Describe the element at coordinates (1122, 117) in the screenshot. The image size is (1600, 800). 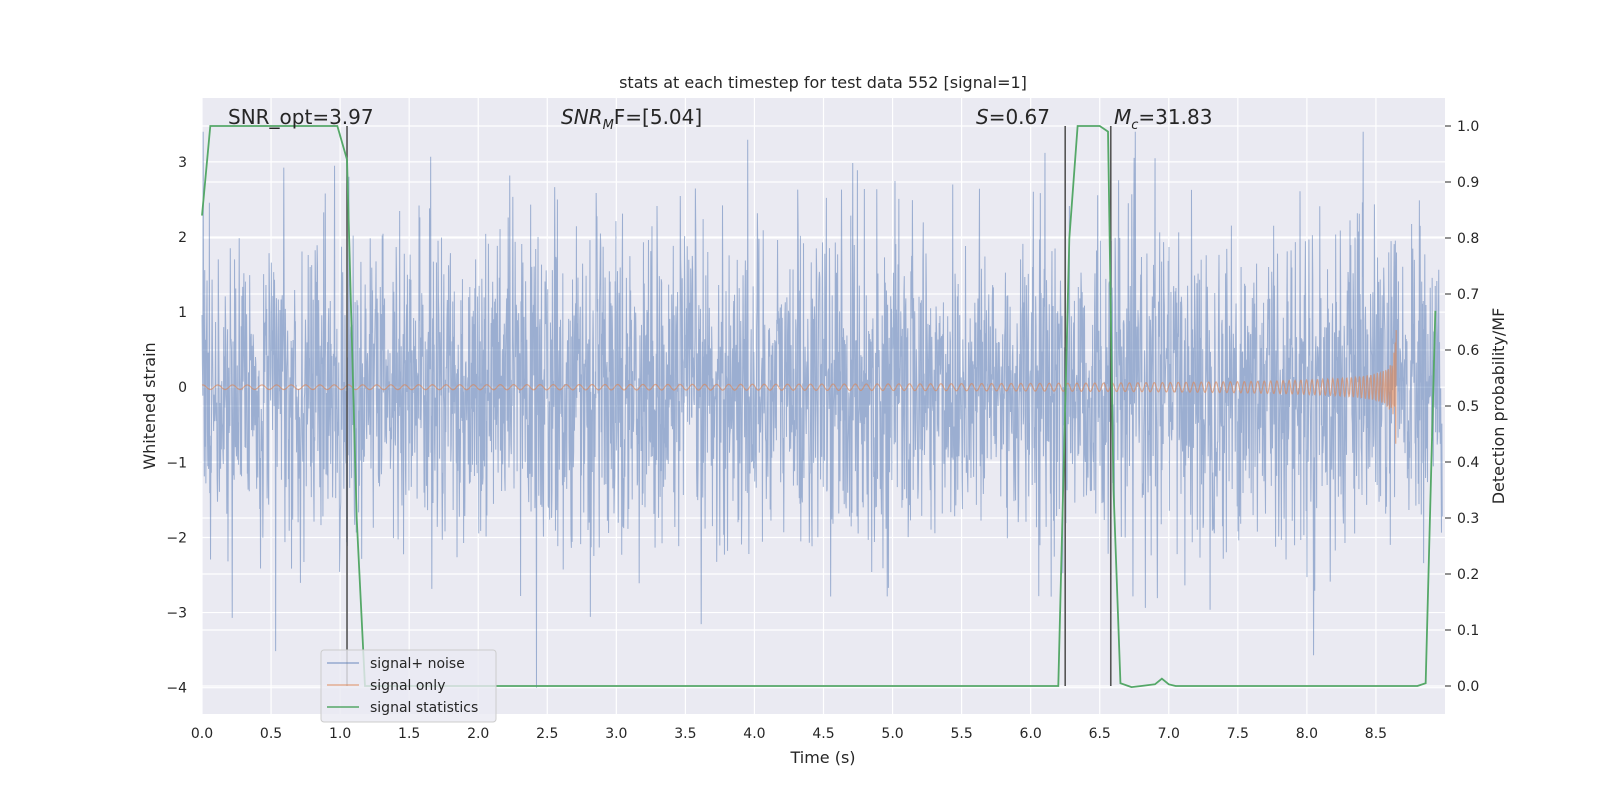
I see `mc-symbol: M` at that location.